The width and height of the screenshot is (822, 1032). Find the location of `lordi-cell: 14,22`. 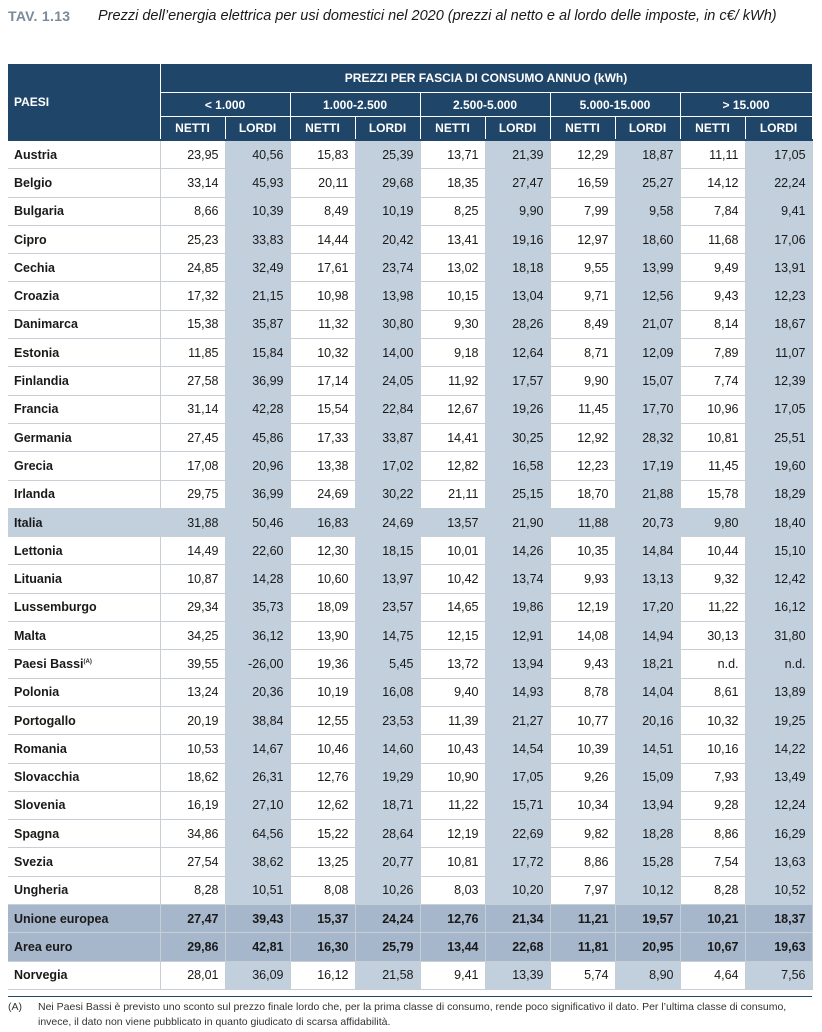

lordi-cell: 14,22 is located at coordinates (778, 749).